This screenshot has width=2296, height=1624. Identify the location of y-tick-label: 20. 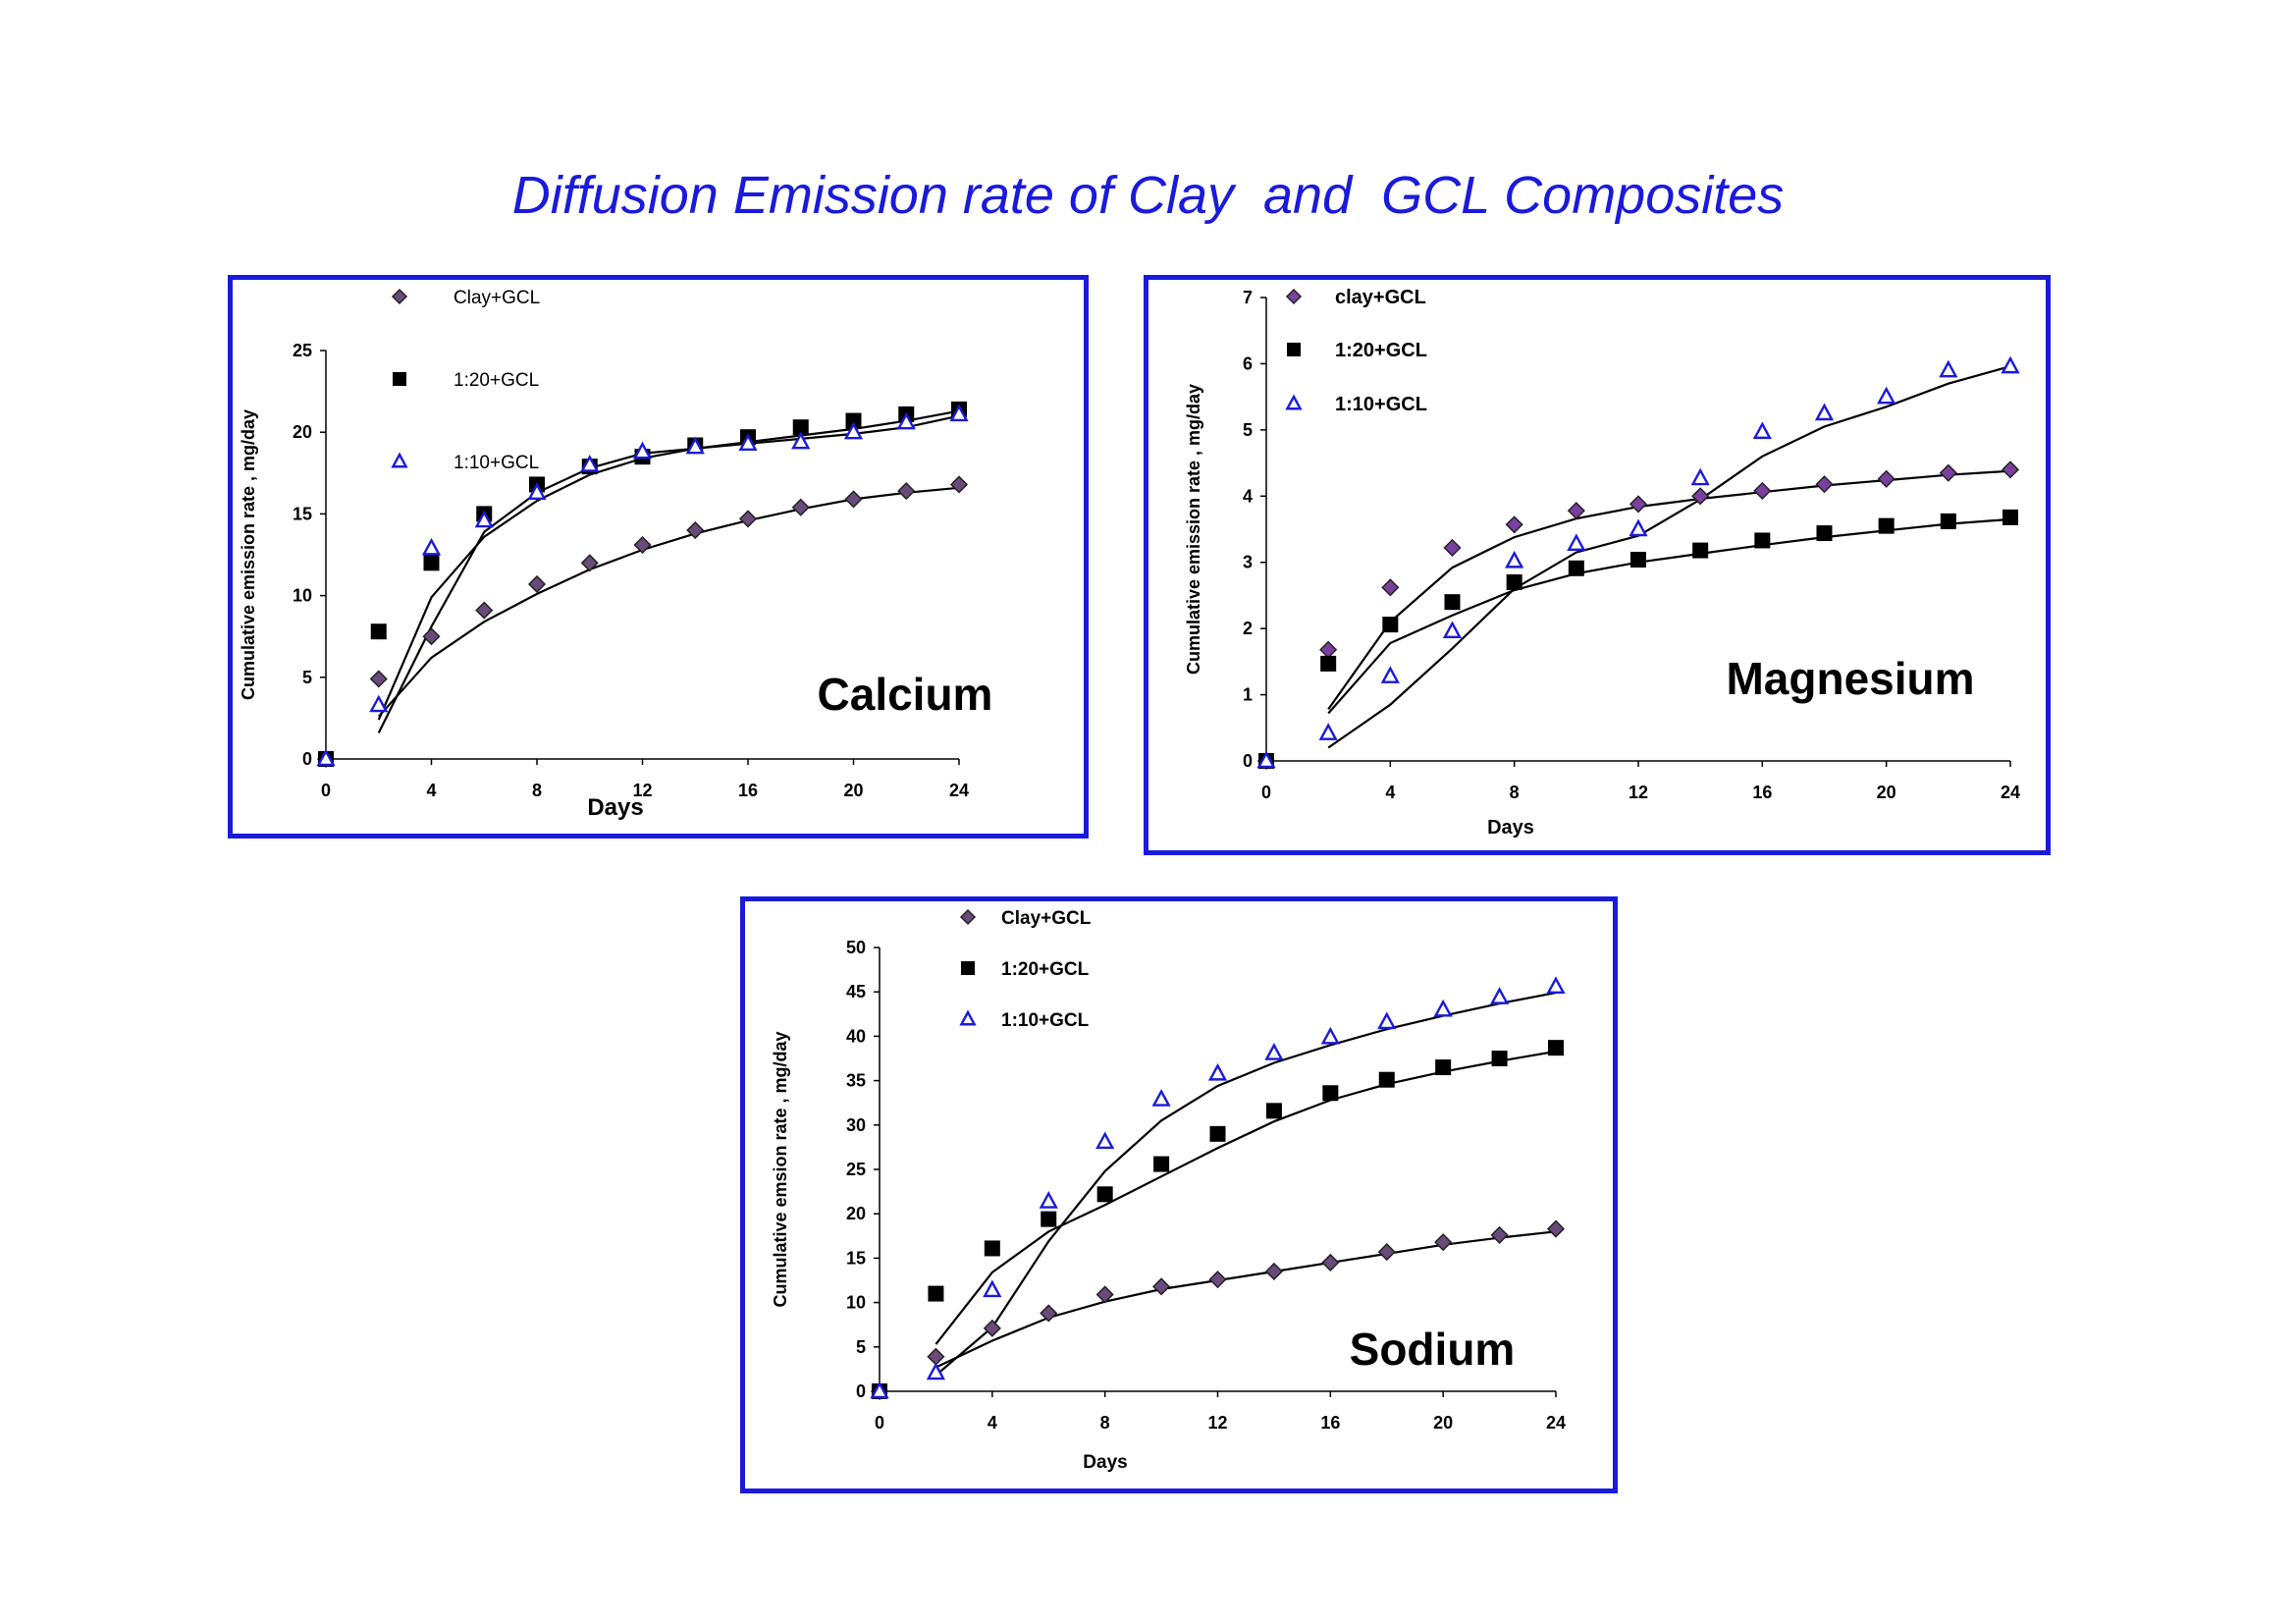
(856, 1213).